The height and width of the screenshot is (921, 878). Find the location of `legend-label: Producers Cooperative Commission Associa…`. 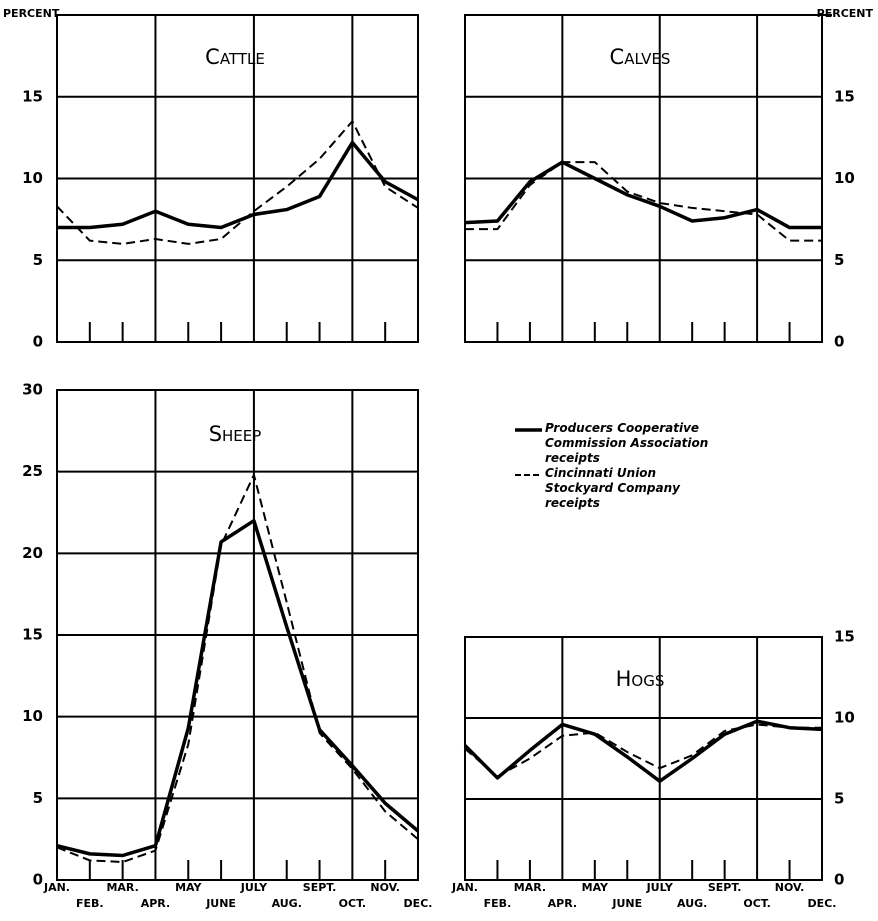

legend-label: Producers Cooperative Commission Associa… is located at coordinates (627, 443).